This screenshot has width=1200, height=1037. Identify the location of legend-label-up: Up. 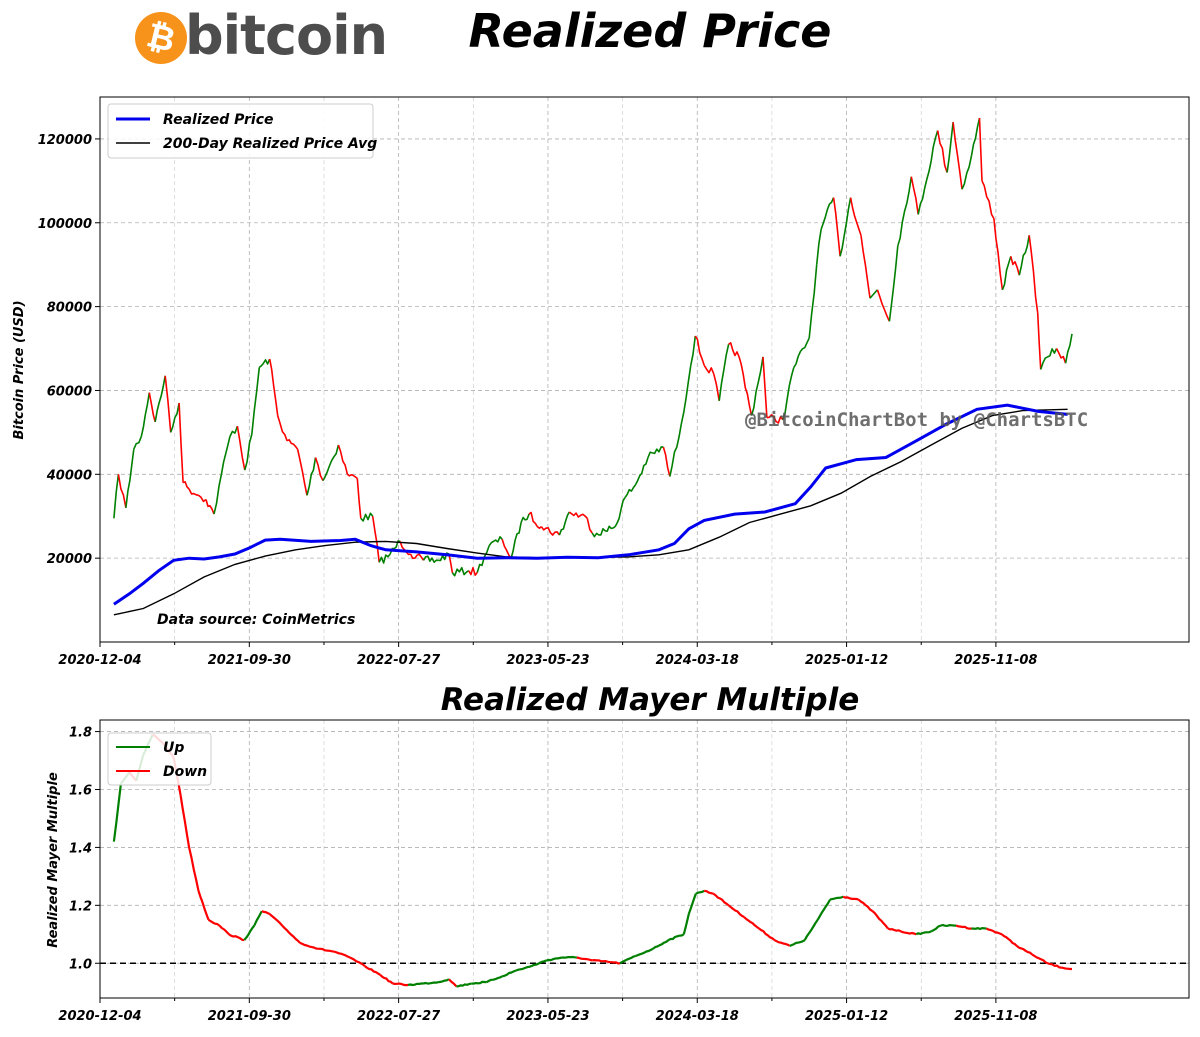
(173, 748).